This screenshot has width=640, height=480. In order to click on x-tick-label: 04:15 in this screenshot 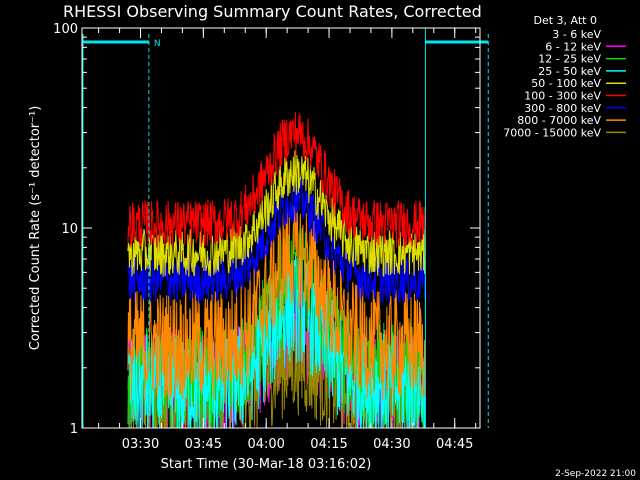, I will do `click(328, 444)`.